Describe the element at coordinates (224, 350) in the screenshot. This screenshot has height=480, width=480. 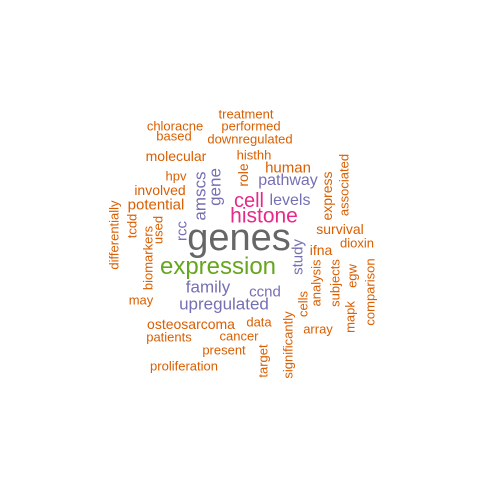
I see `word-present: present` at that location.